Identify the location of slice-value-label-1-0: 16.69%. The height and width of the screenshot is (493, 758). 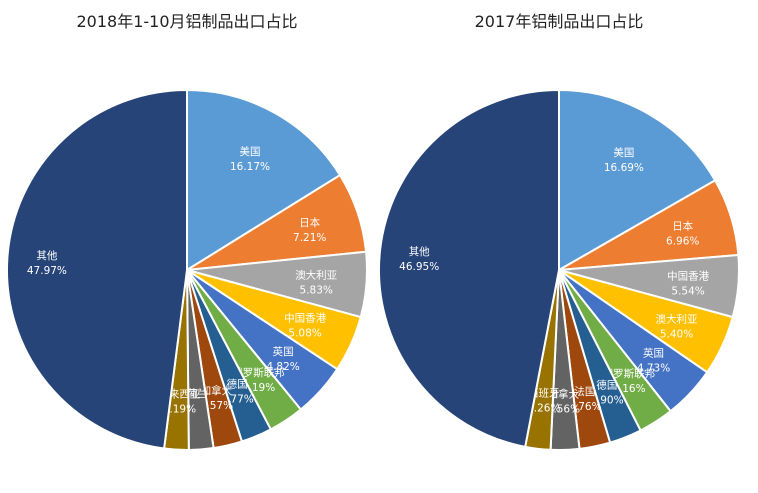
(624, 168).